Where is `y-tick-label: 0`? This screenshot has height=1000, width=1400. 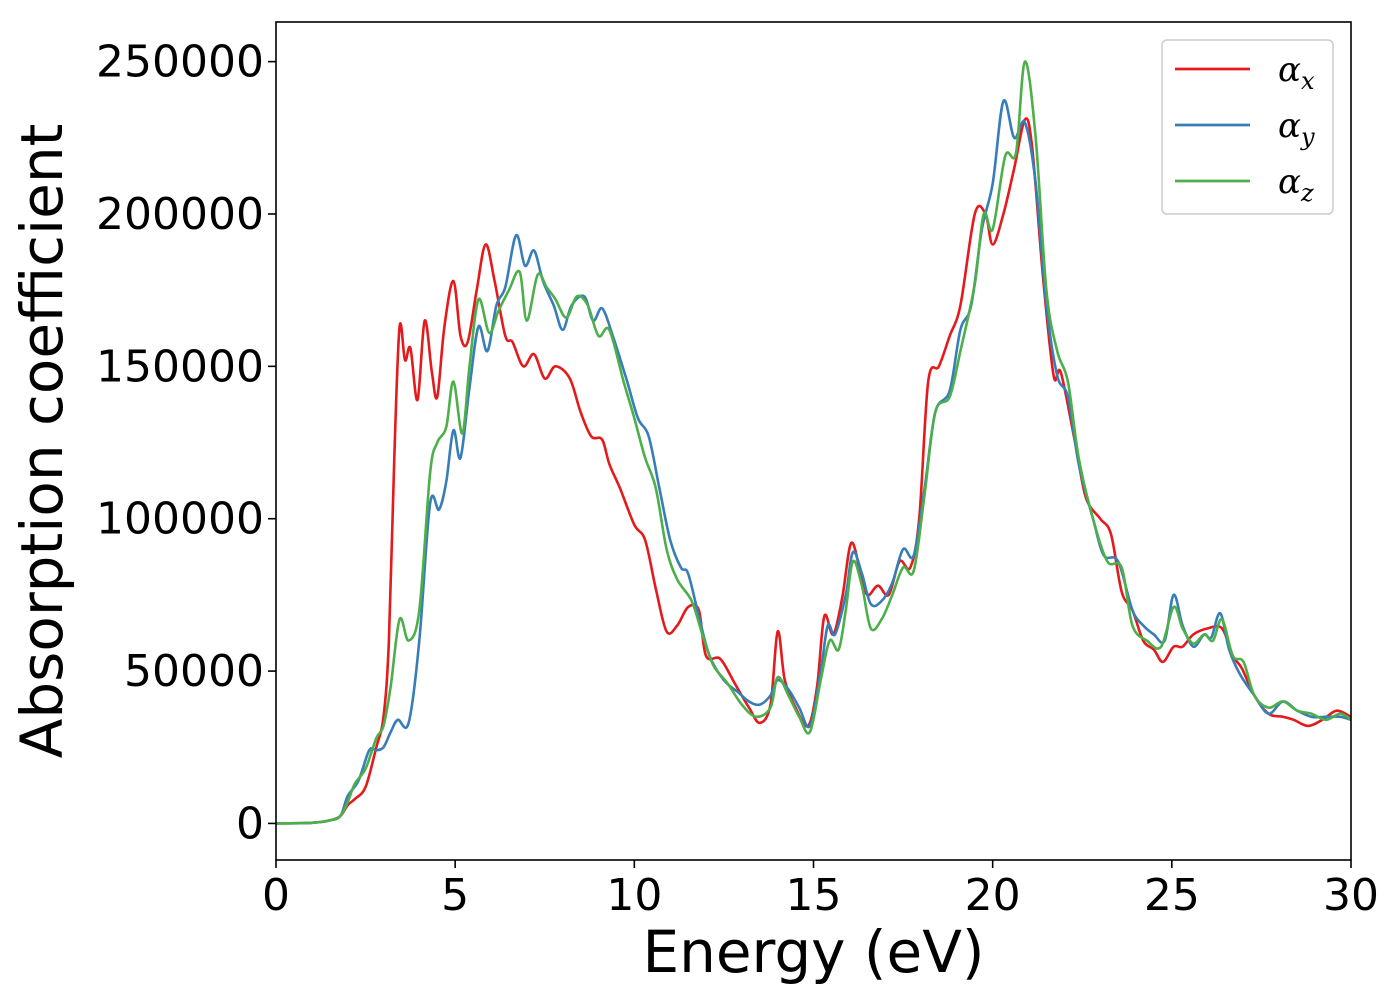
y-tick-label: 0 is located at coordinates (250, 823).